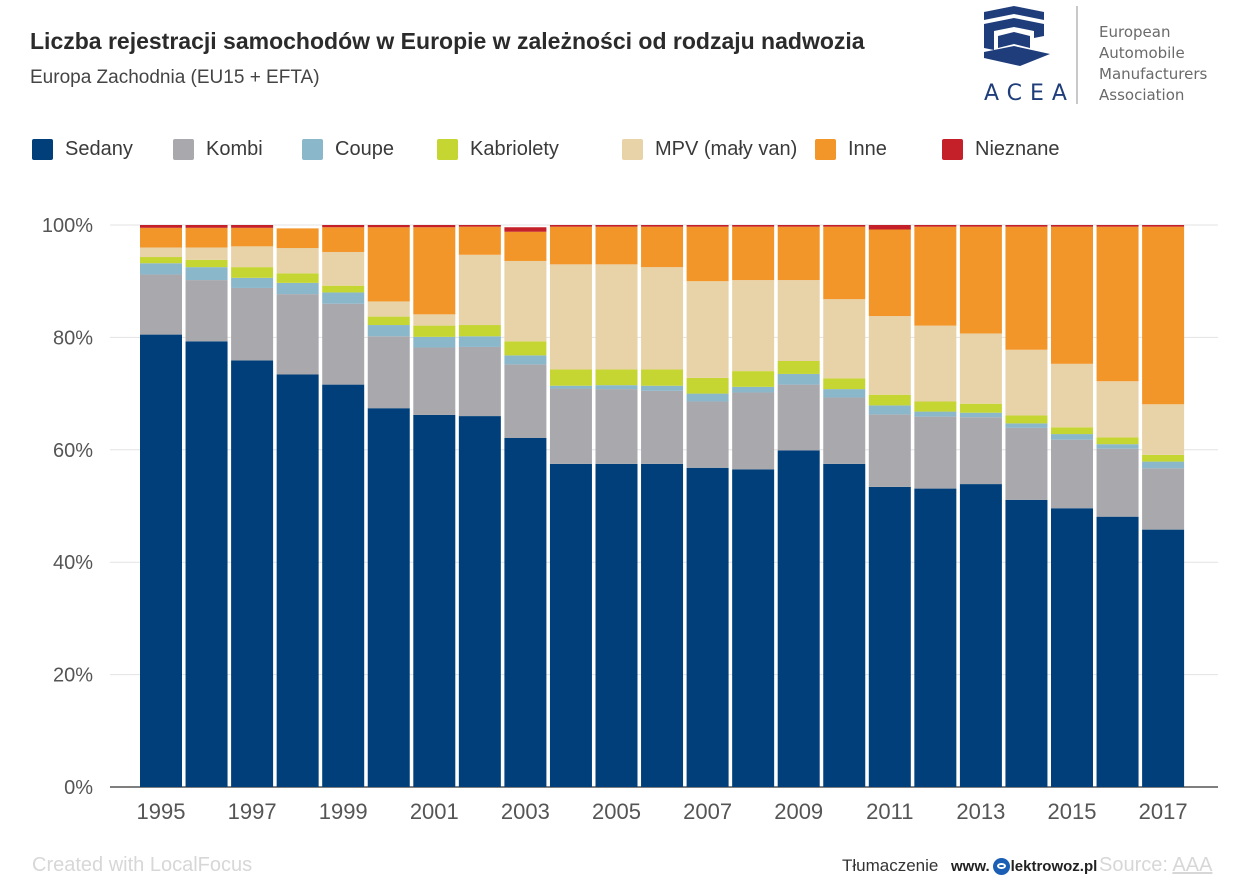  What do you see at coordinates (343, 289) in the screenshot?
I see `bar-segment-kabriolety-1999` at bounding box center [343, 289].